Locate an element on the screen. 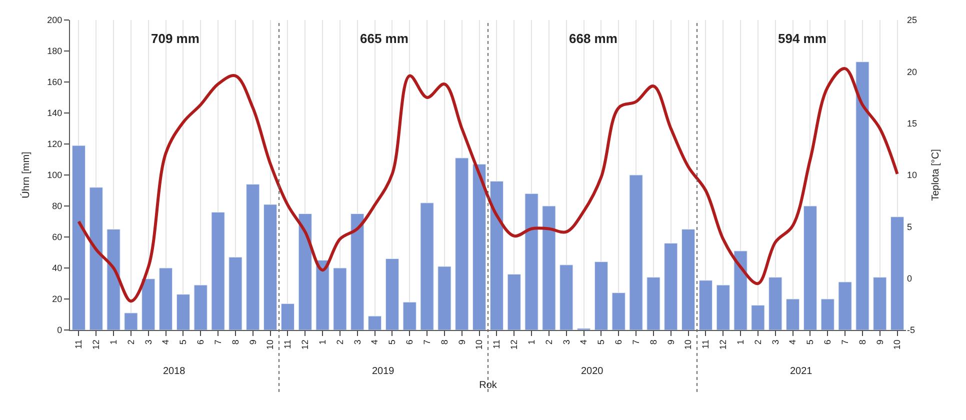 This screenshot has width=966, height=420. annotation: 709 mm is located at coordinates (175, 38).